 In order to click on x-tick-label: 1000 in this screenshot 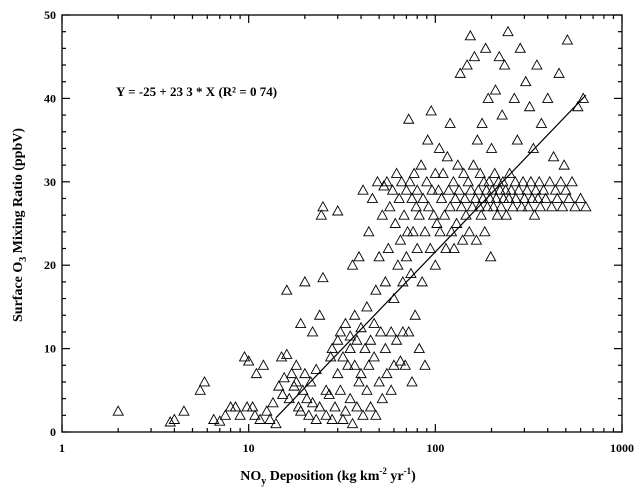, I will do `click(622, 448)`.